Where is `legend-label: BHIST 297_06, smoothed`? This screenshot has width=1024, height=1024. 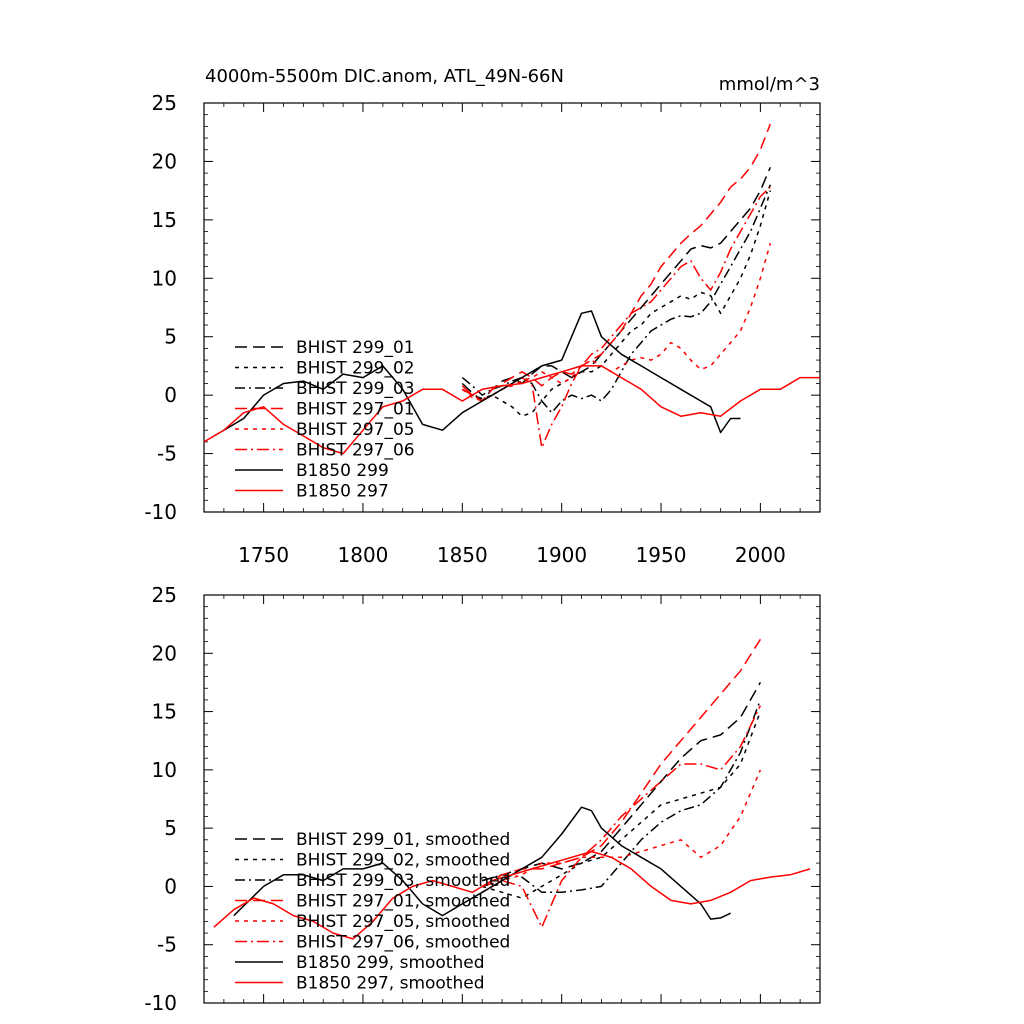 legend-label: BHIST 297_06, smoothed is located at coordinates (403, 943).